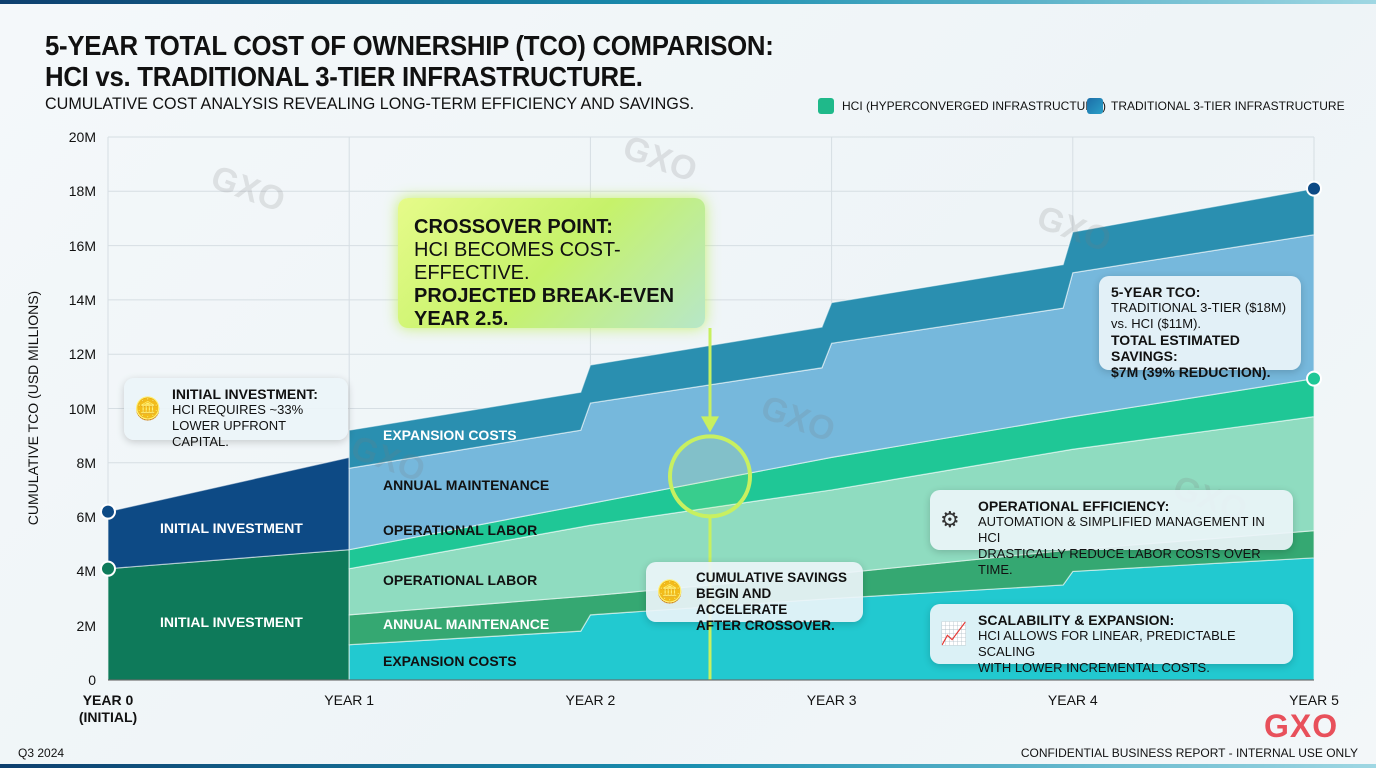 Image resolution: width=1376 pixels, height=768 pixels. What do you see at coordinates (86, 571) in the screenshot?
I see `y-tick-label: 4M` at bounding box center [86, 571].